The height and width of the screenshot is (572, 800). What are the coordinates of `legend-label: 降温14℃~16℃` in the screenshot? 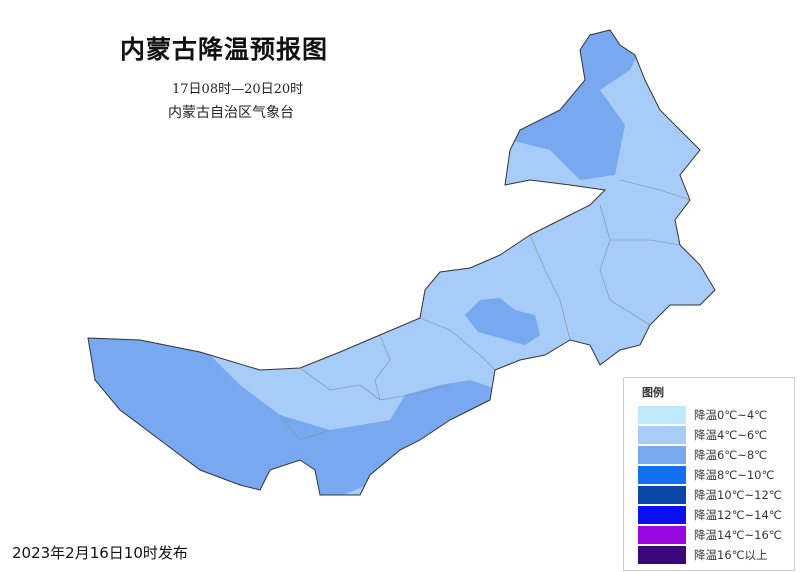 It's located at (738, 535).